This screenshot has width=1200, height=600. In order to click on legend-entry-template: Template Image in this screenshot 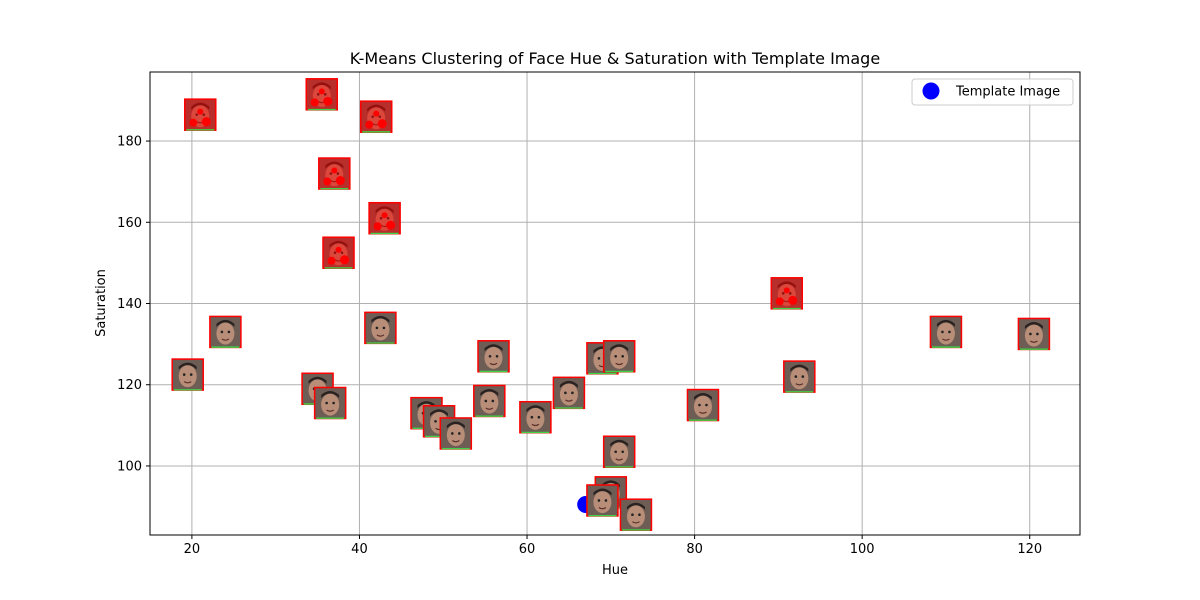, I will do `click(1007, 92)`.